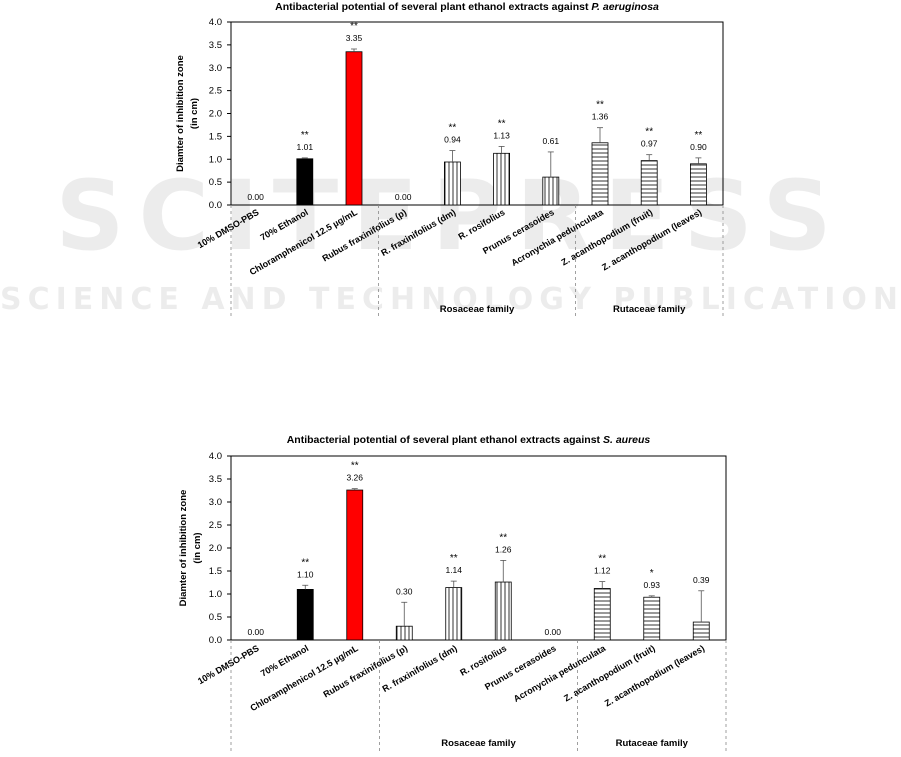  I want to click on data-label: 0.61, so click(551, 141).